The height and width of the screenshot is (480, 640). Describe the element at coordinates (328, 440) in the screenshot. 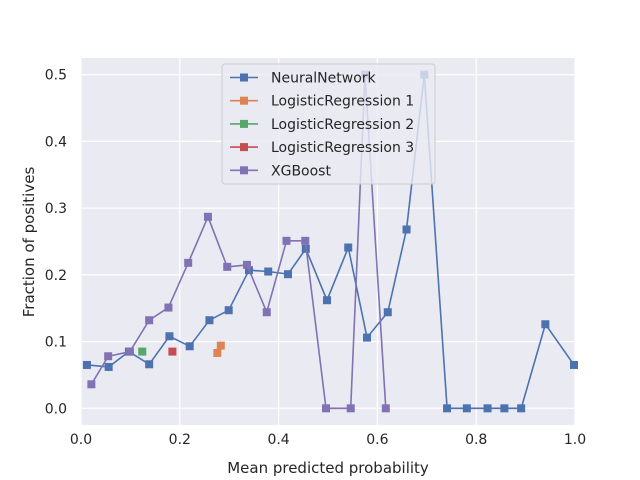

I see `x-axis-ticks: 0.0 0.2 0.4 0.6 0.8 1.0` at that location.